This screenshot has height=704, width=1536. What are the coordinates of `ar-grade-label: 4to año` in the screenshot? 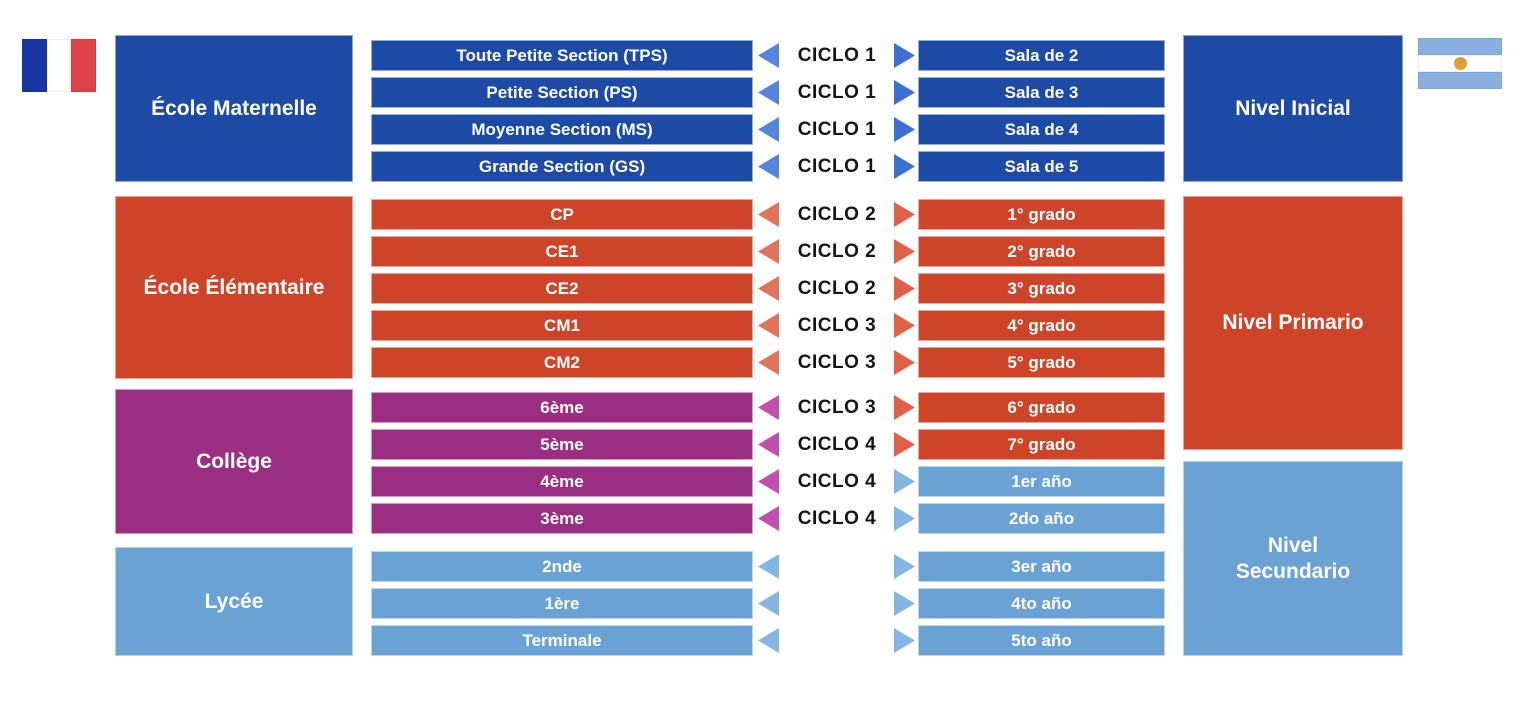 It's located at (1041, 603).